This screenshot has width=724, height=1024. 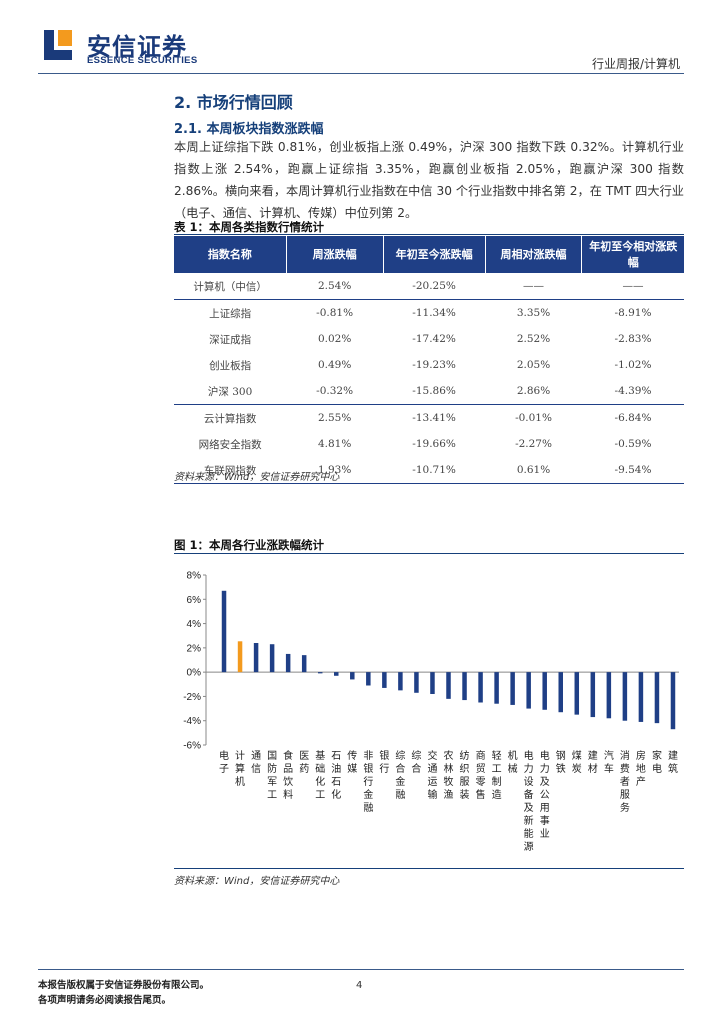 What do you see at coordinates (432, 755) in the screenshot?
I see `x-tick-label-char: 交` at bounding box center [432, 755].